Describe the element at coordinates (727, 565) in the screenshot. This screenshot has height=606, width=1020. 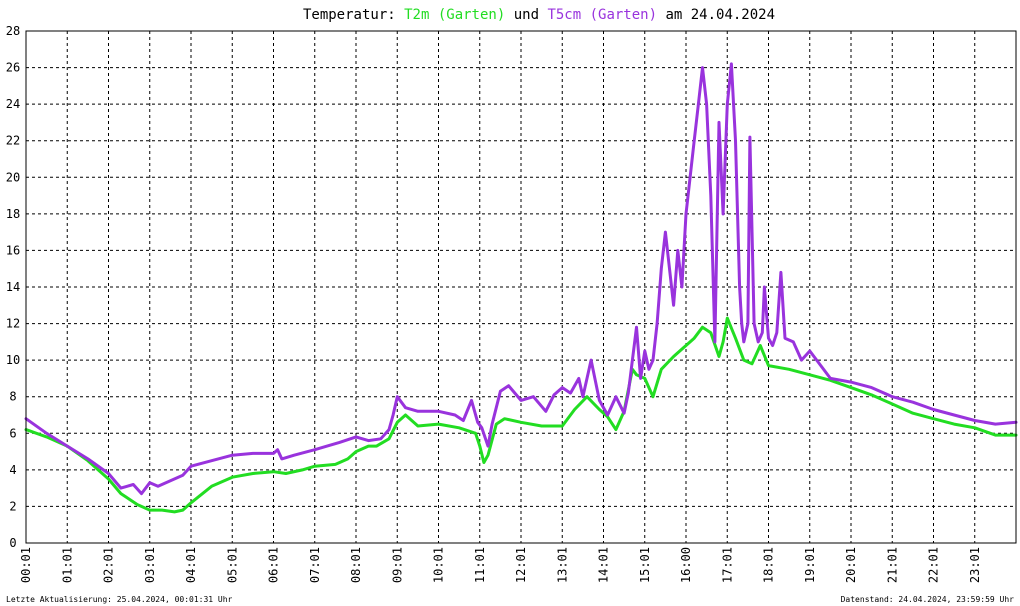
I see `x-tick-label: 17:01` at that location.